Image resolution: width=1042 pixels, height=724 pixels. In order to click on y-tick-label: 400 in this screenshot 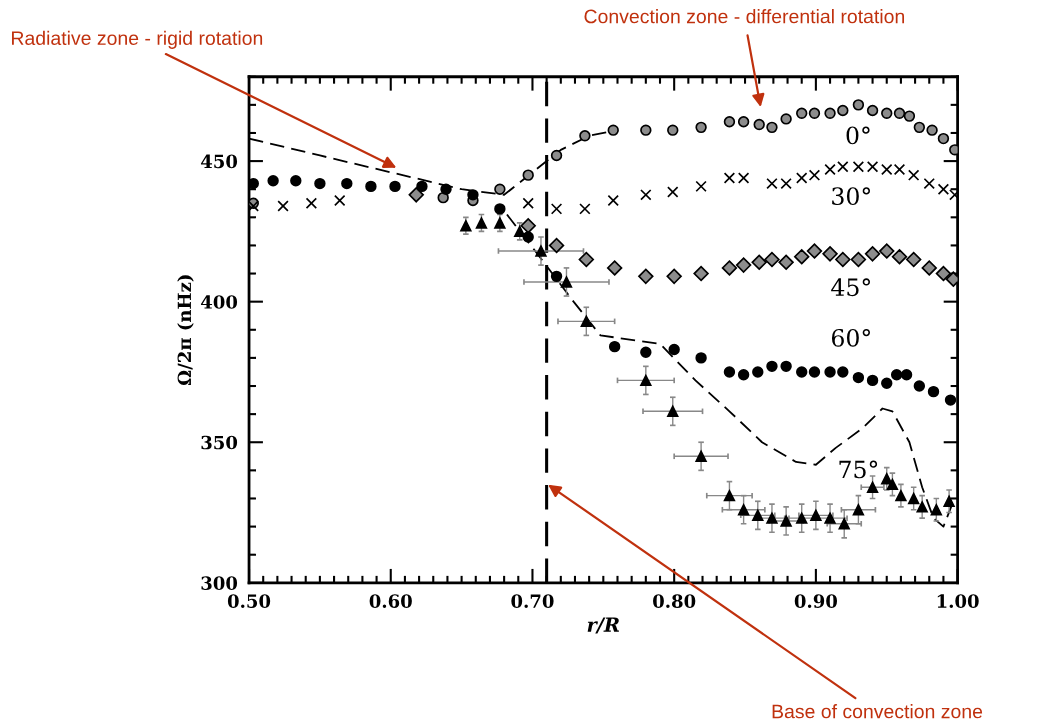, I will do `click(219, 302)`.